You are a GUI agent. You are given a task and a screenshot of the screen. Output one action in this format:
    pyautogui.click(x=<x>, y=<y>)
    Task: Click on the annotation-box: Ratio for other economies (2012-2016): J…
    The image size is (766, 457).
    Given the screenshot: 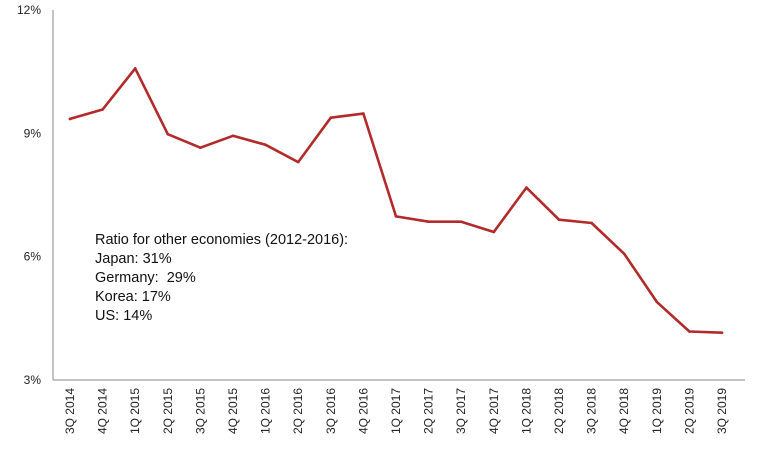 What is the action you would take?
    pyautogui.click(x=221, y=278)
    